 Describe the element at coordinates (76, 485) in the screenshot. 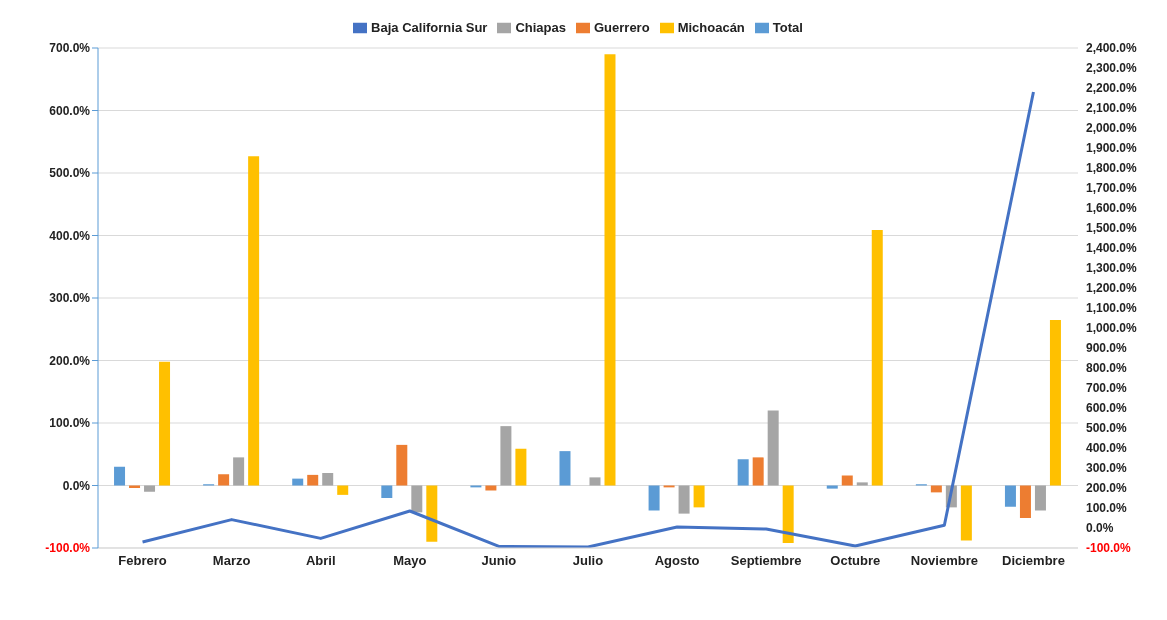

I see `y-tick-label: 0.0%` at that location.